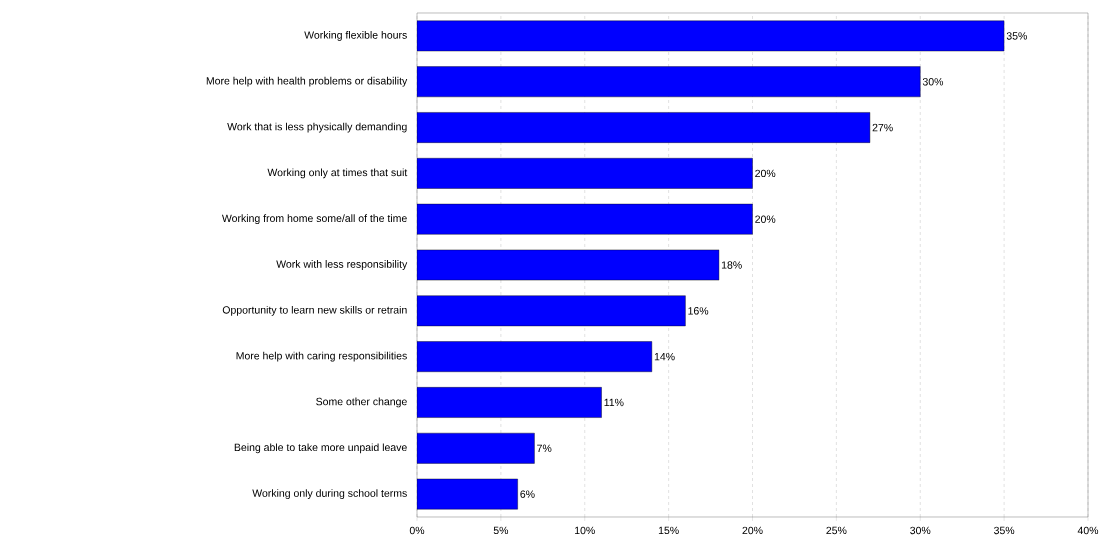 Image resolution: width=1104 pixels, height=539 pixels. Describe the element at coordinates (1088, 530) in the screenshot. I see `x-tick-label: 40%` at that location.